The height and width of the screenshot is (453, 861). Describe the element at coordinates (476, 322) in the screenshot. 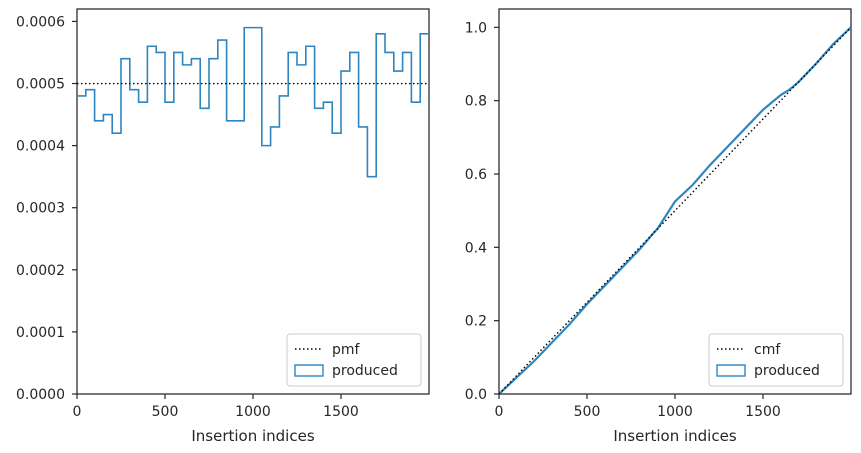

I see `y-tick-label: 0.2` at that location.